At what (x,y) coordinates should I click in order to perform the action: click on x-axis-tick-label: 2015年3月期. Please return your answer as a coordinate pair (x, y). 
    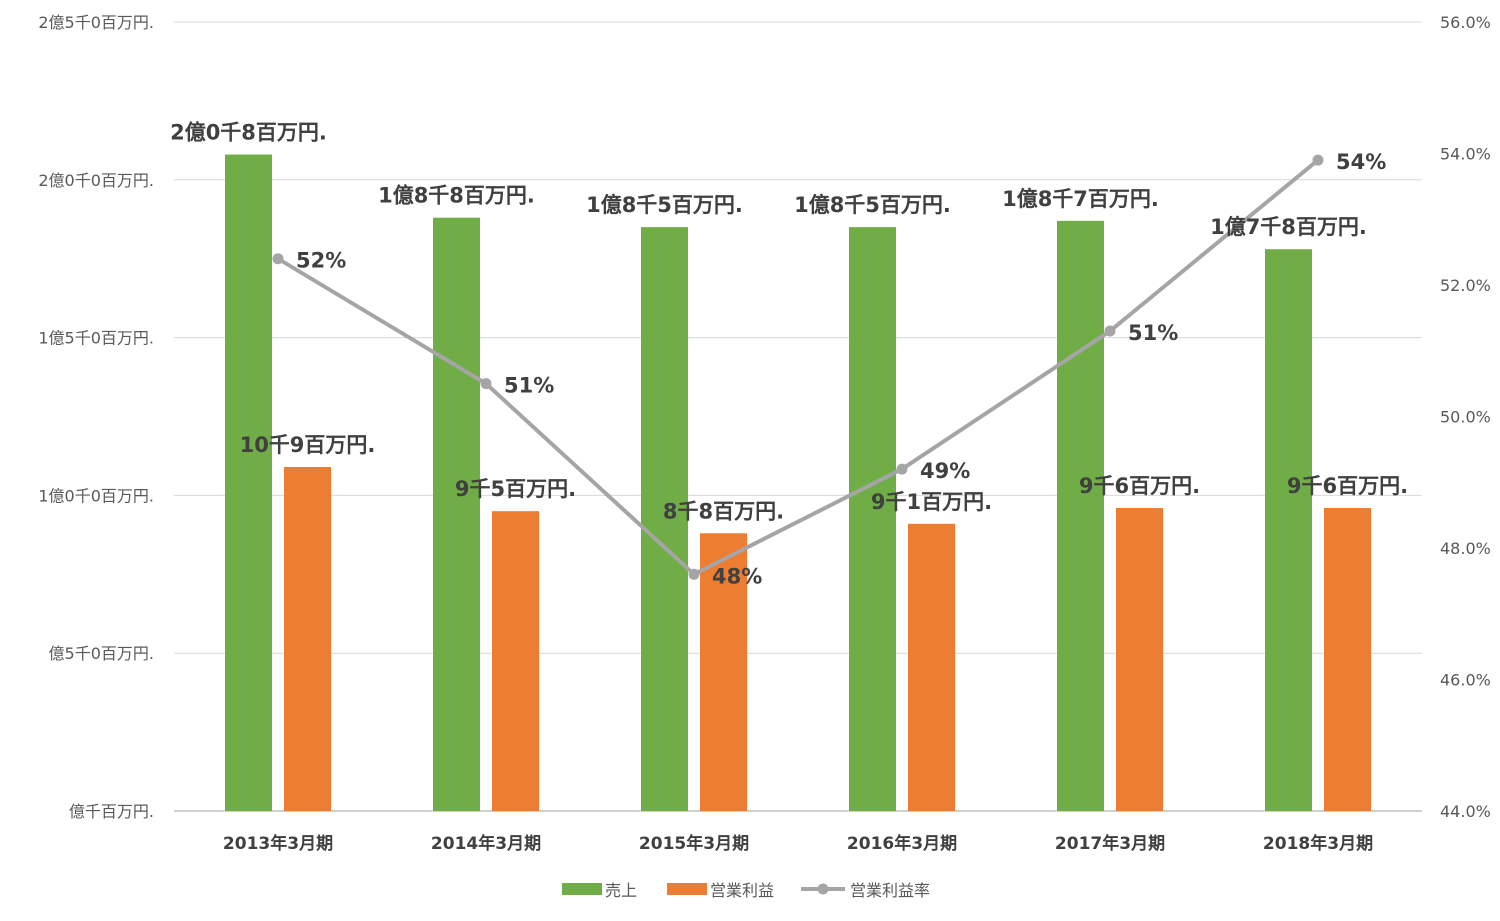
    Looking at the image, I should click on (694, 843).